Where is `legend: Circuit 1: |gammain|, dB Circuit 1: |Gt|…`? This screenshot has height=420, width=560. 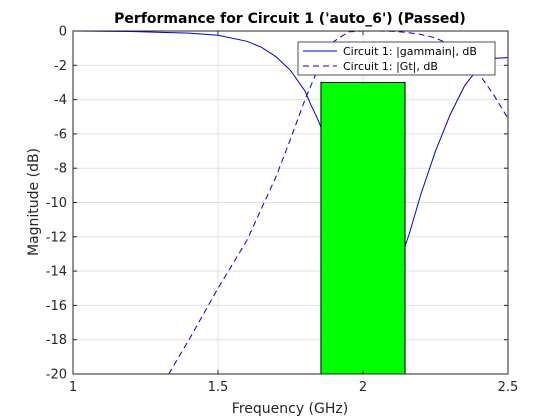
legend: Circuit 1: |gammain|, dB Circuit 1: |Gt|… is located at coordinates (396, 58).